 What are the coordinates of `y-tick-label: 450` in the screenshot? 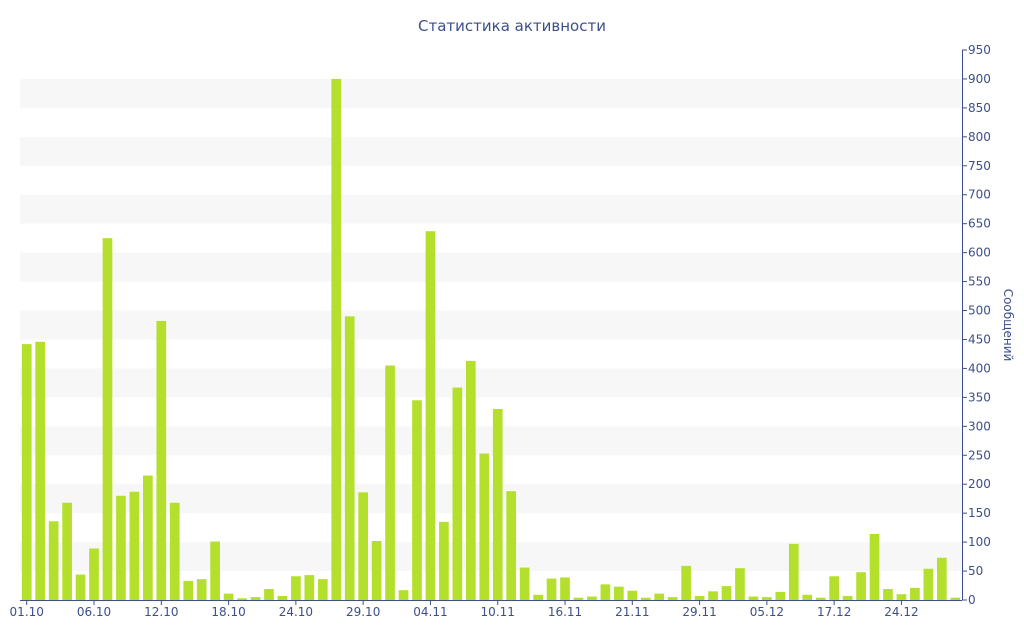 It's located at (979, 339).